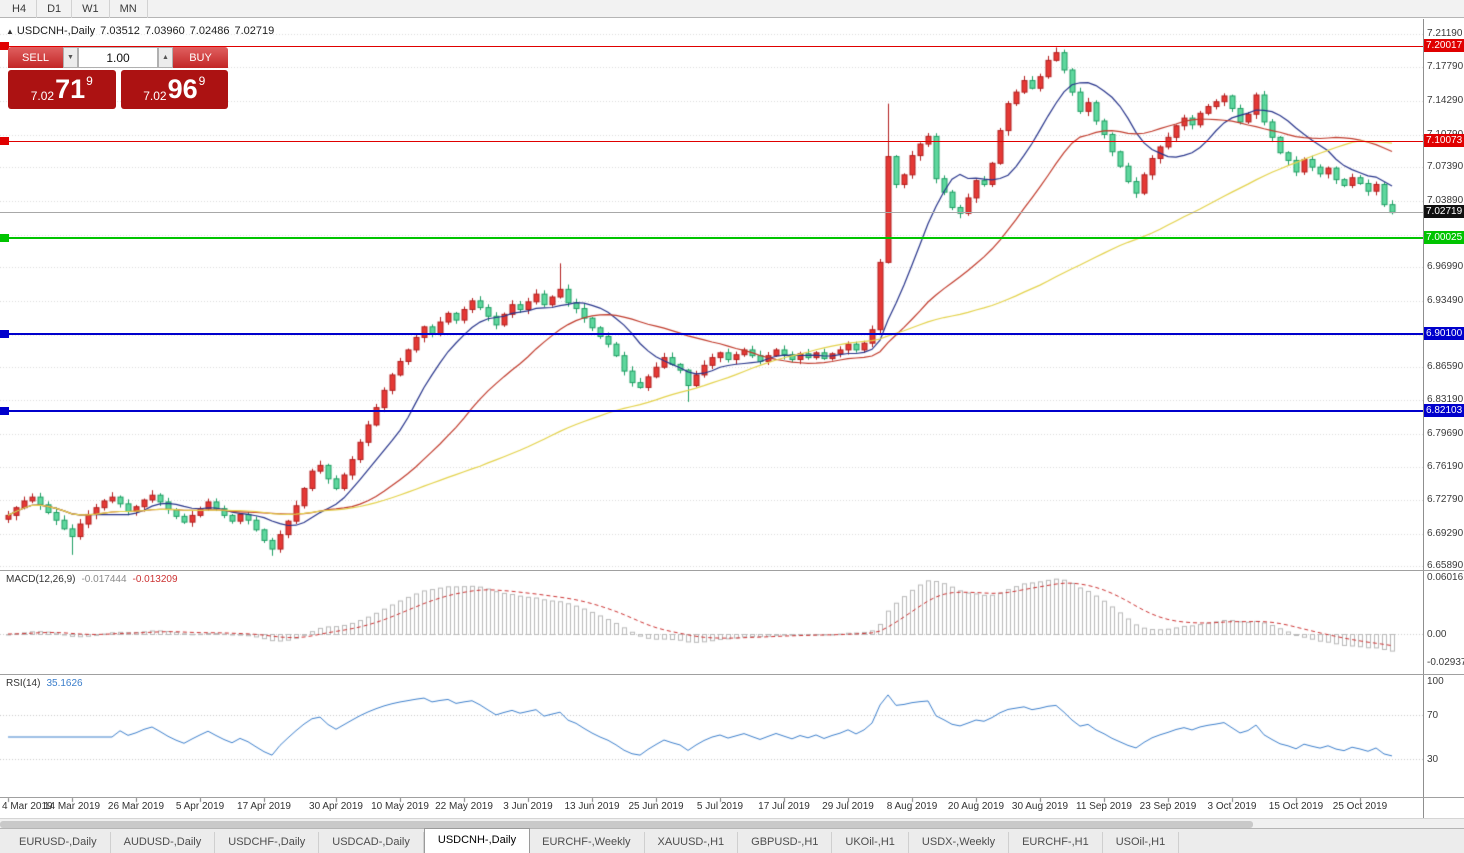 Image resolution: width=1464 pixels, height=853 pixels. What do you see at coordinates (1445, 533) in the screenshot?
I see `price-axis-label: 6.69290` at bounding box center [1445, 533].